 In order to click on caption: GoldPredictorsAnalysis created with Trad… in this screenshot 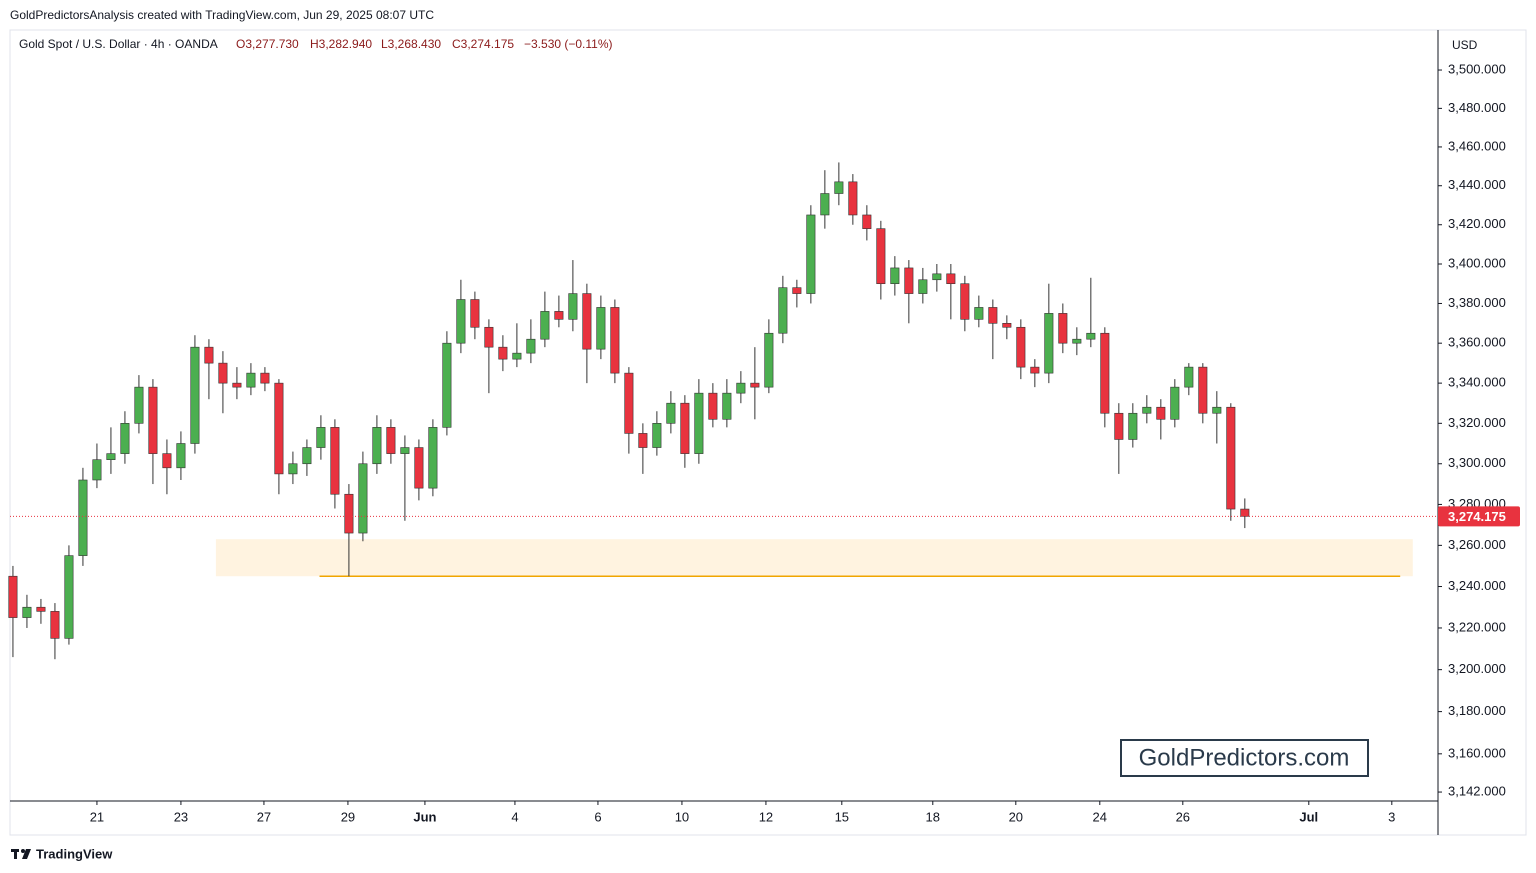, I will do `click(222, 15)`.